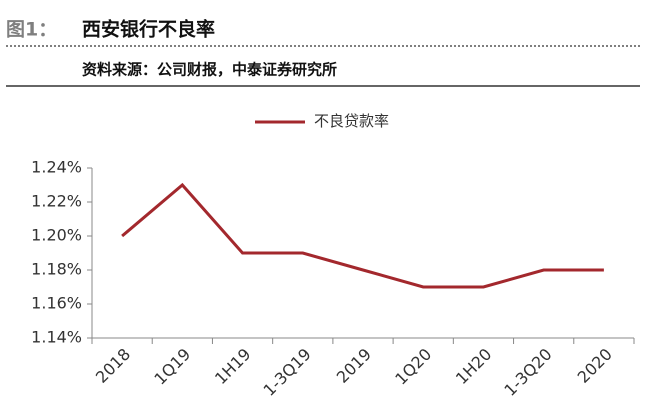 Image resolution: width=650 pixels, height=418 pixels. What do you see at coordinates (287, 372) in the screenshot?
I see `x-tick-label: 1-3Q19` at bounding box center [287, 372].